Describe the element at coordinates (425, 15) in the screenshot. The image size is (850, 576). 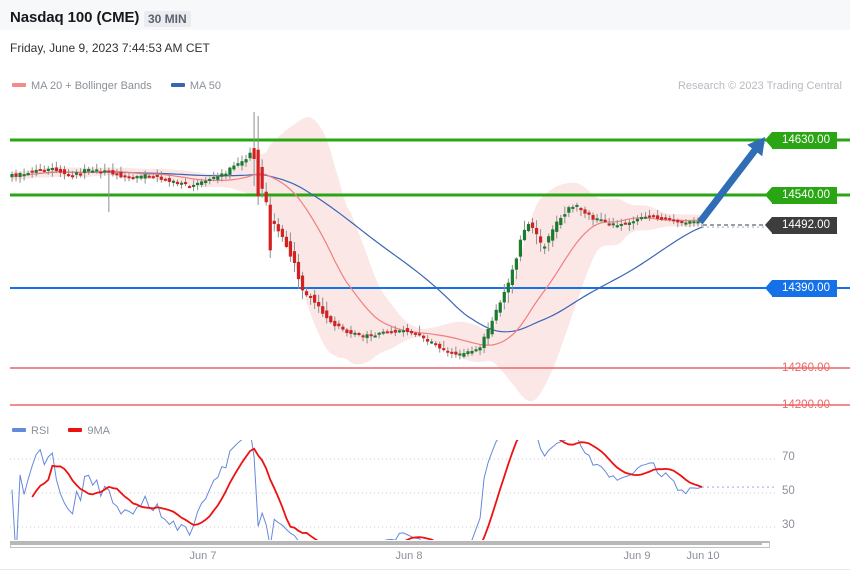
I see `header-bar: Nasdaq 100 (CME) 30 MIN` at that location.